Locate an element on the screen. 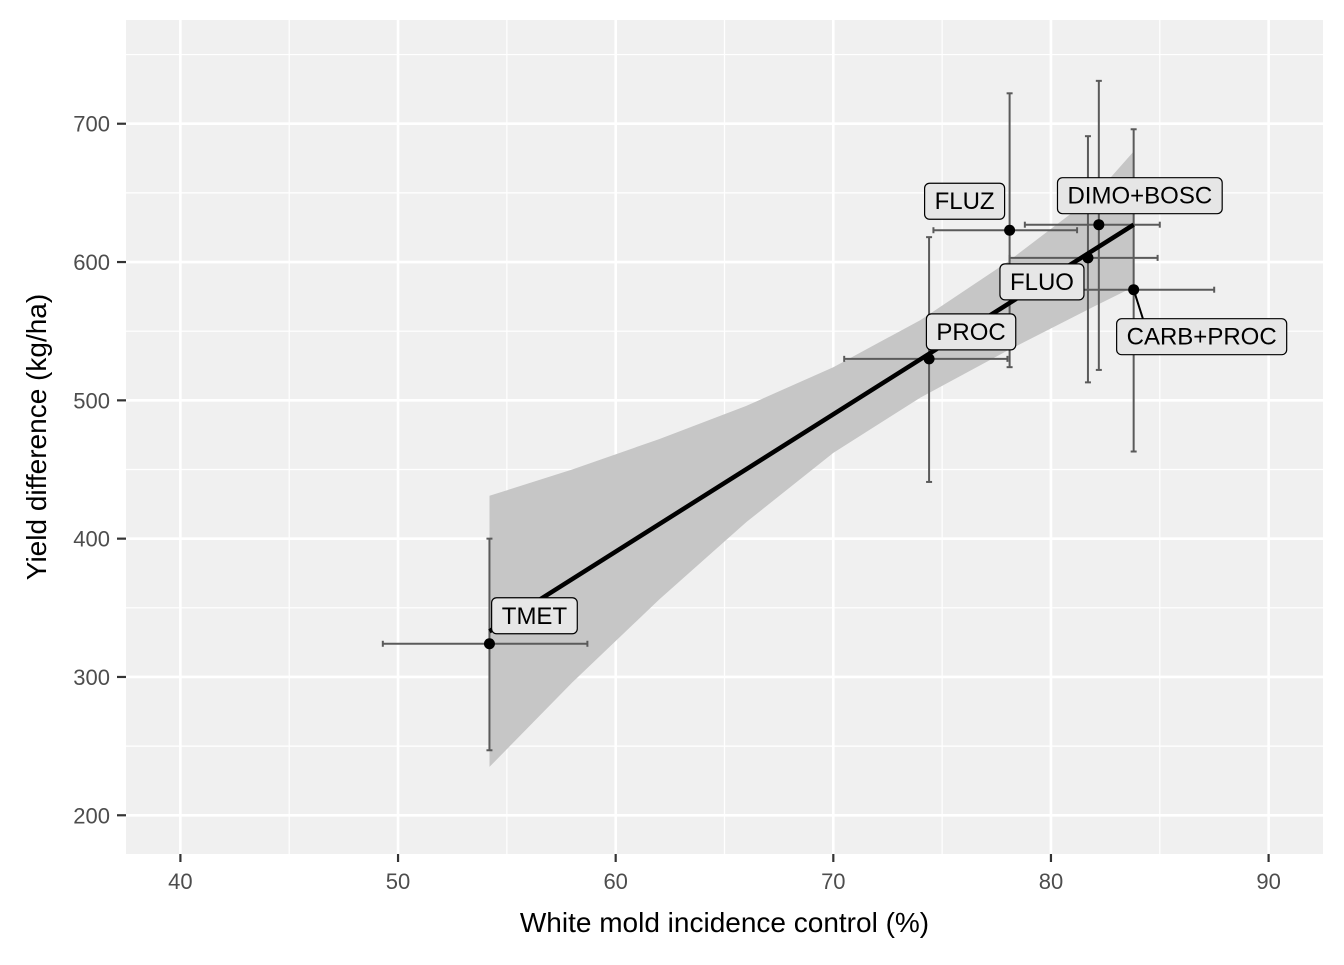  y-tick-label: 700 is located at coordinates (91, 124).